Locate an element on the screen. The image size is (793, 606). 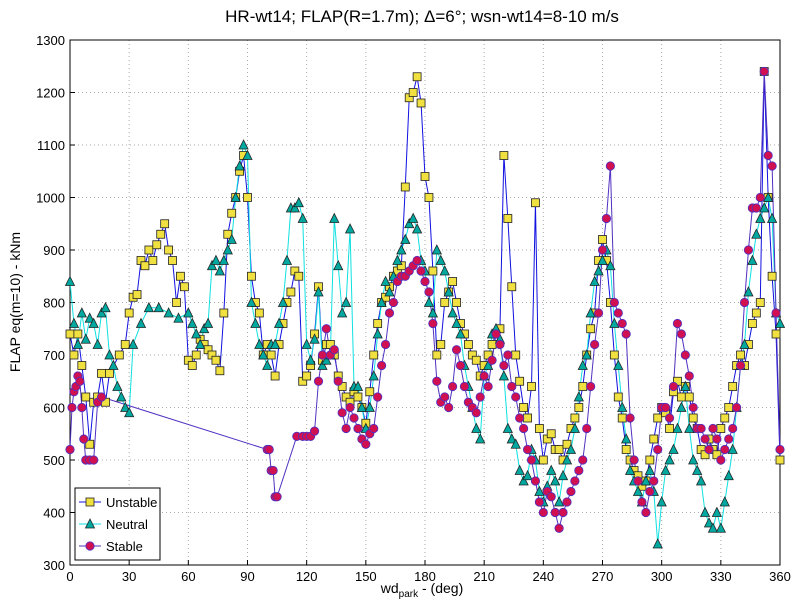
y-tick-label: 900 is located at coordinates (54, 250).